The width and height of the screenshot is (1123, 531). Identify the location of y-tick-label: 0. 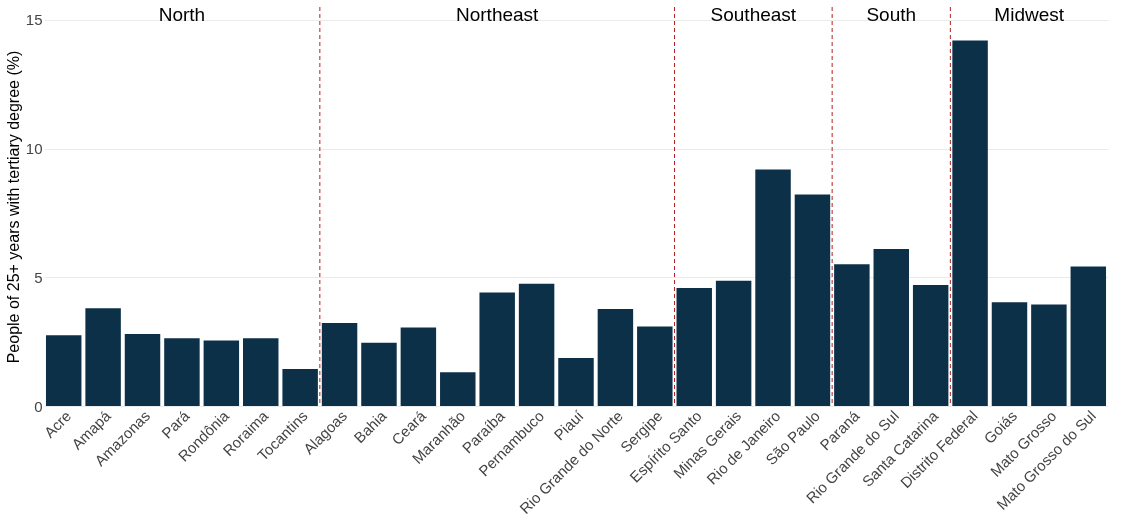
(38, 406).